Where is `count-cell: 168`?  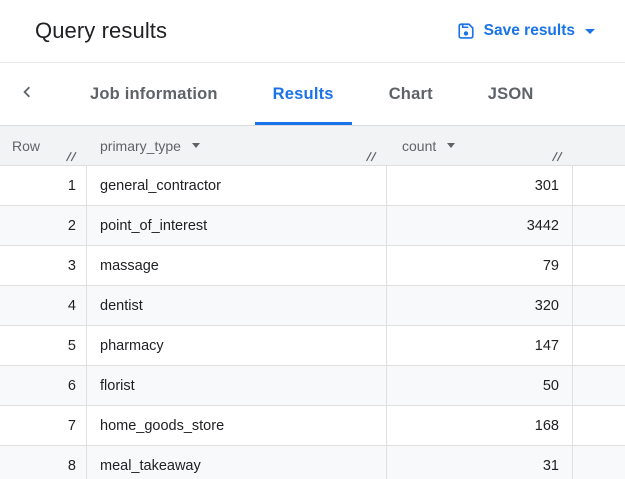 count-cell: 168 is located at coordinates (480, 425).